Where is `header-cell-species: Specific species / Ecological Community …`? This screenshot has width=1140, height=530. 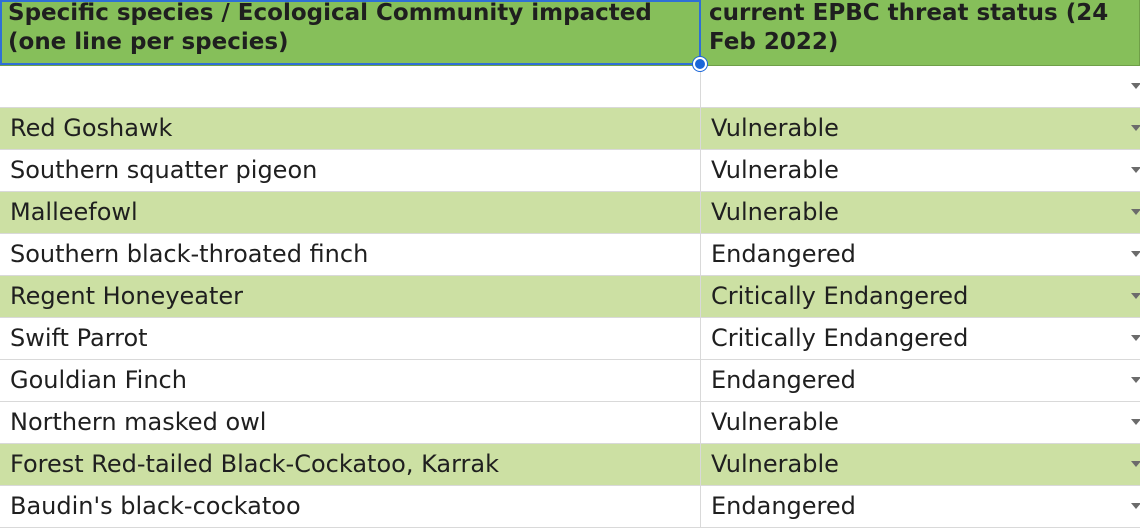
header-cell-species: Specific species / Ecological Community … is located at coordinates (350, 33).